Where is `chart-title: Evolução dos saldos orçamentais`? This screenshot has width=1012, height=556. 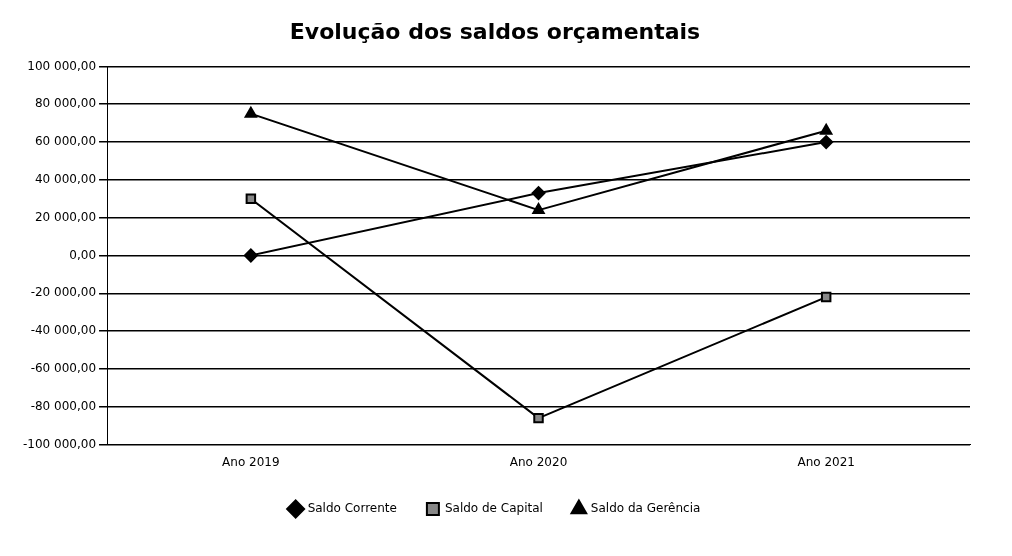
chart-title: Evolução dos saldos orçamentais is located at coordinates (495, 31).